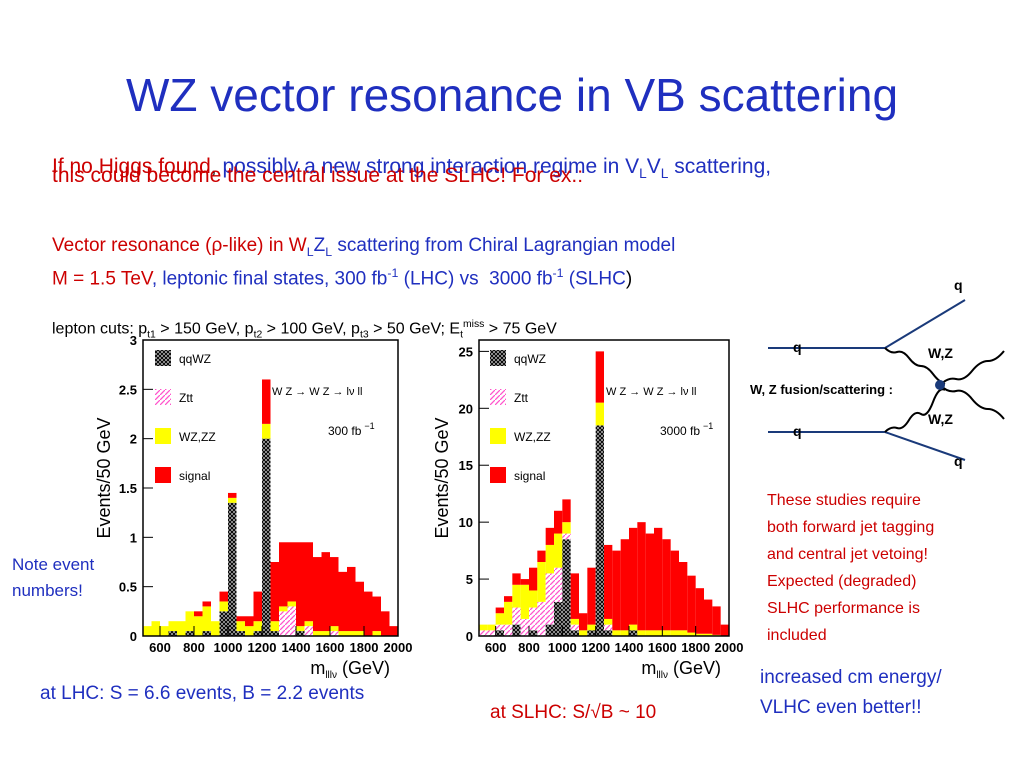 The width and height of the screenshot is (1024, 768). What do you see at coordinates (797, 635) in the screenshot?
I see `text: included` at bounding box center [797, 635].